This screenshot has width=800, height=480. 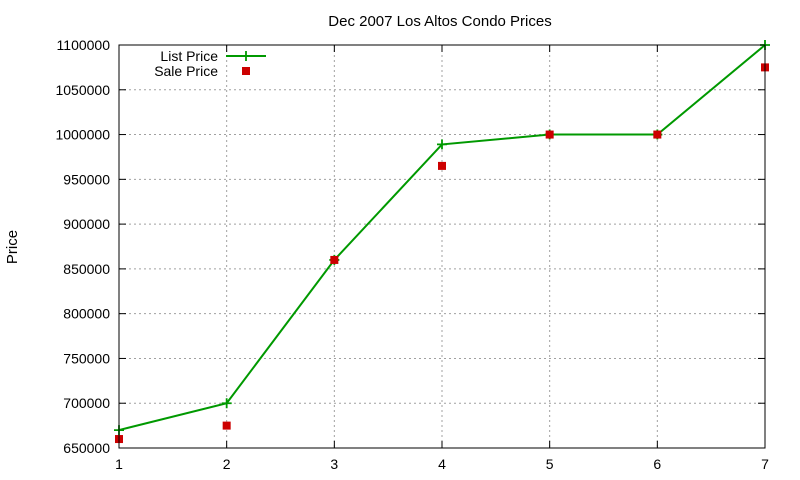 What do you see at coordinates (550, 464) in the screenshot?
I see `x-tick-label: 5` at bounding box center [550, 464].